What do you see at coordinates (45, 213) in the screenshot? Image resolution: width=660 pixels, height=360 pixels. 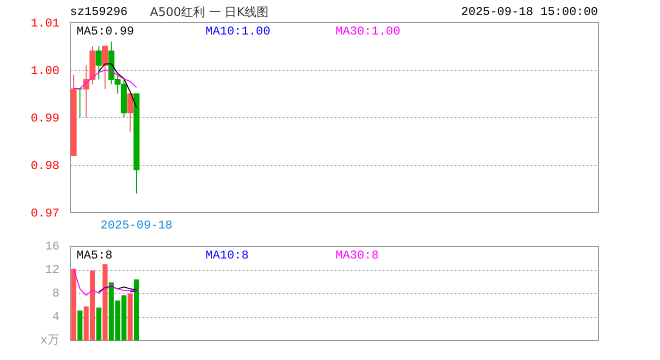 I see `y-tick-label: 0.97` at bounding box center [45, 213].